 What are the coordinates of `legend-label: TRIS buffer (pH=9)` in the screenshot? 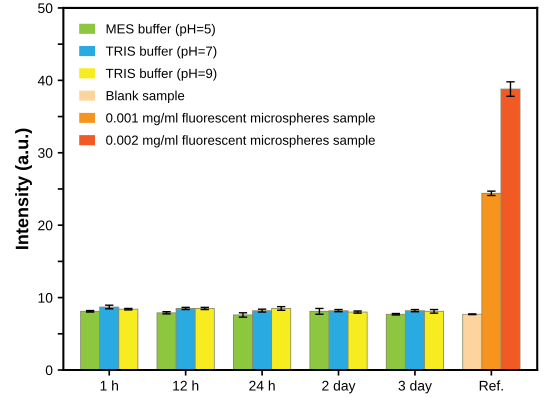 It's located at (161, 74).